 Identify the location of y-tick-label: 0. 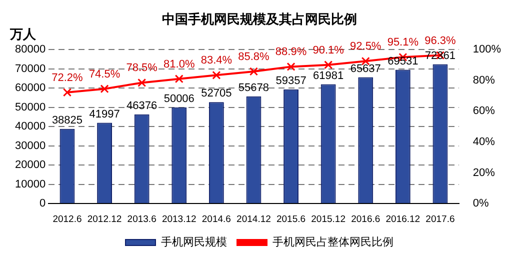
(42, 204).